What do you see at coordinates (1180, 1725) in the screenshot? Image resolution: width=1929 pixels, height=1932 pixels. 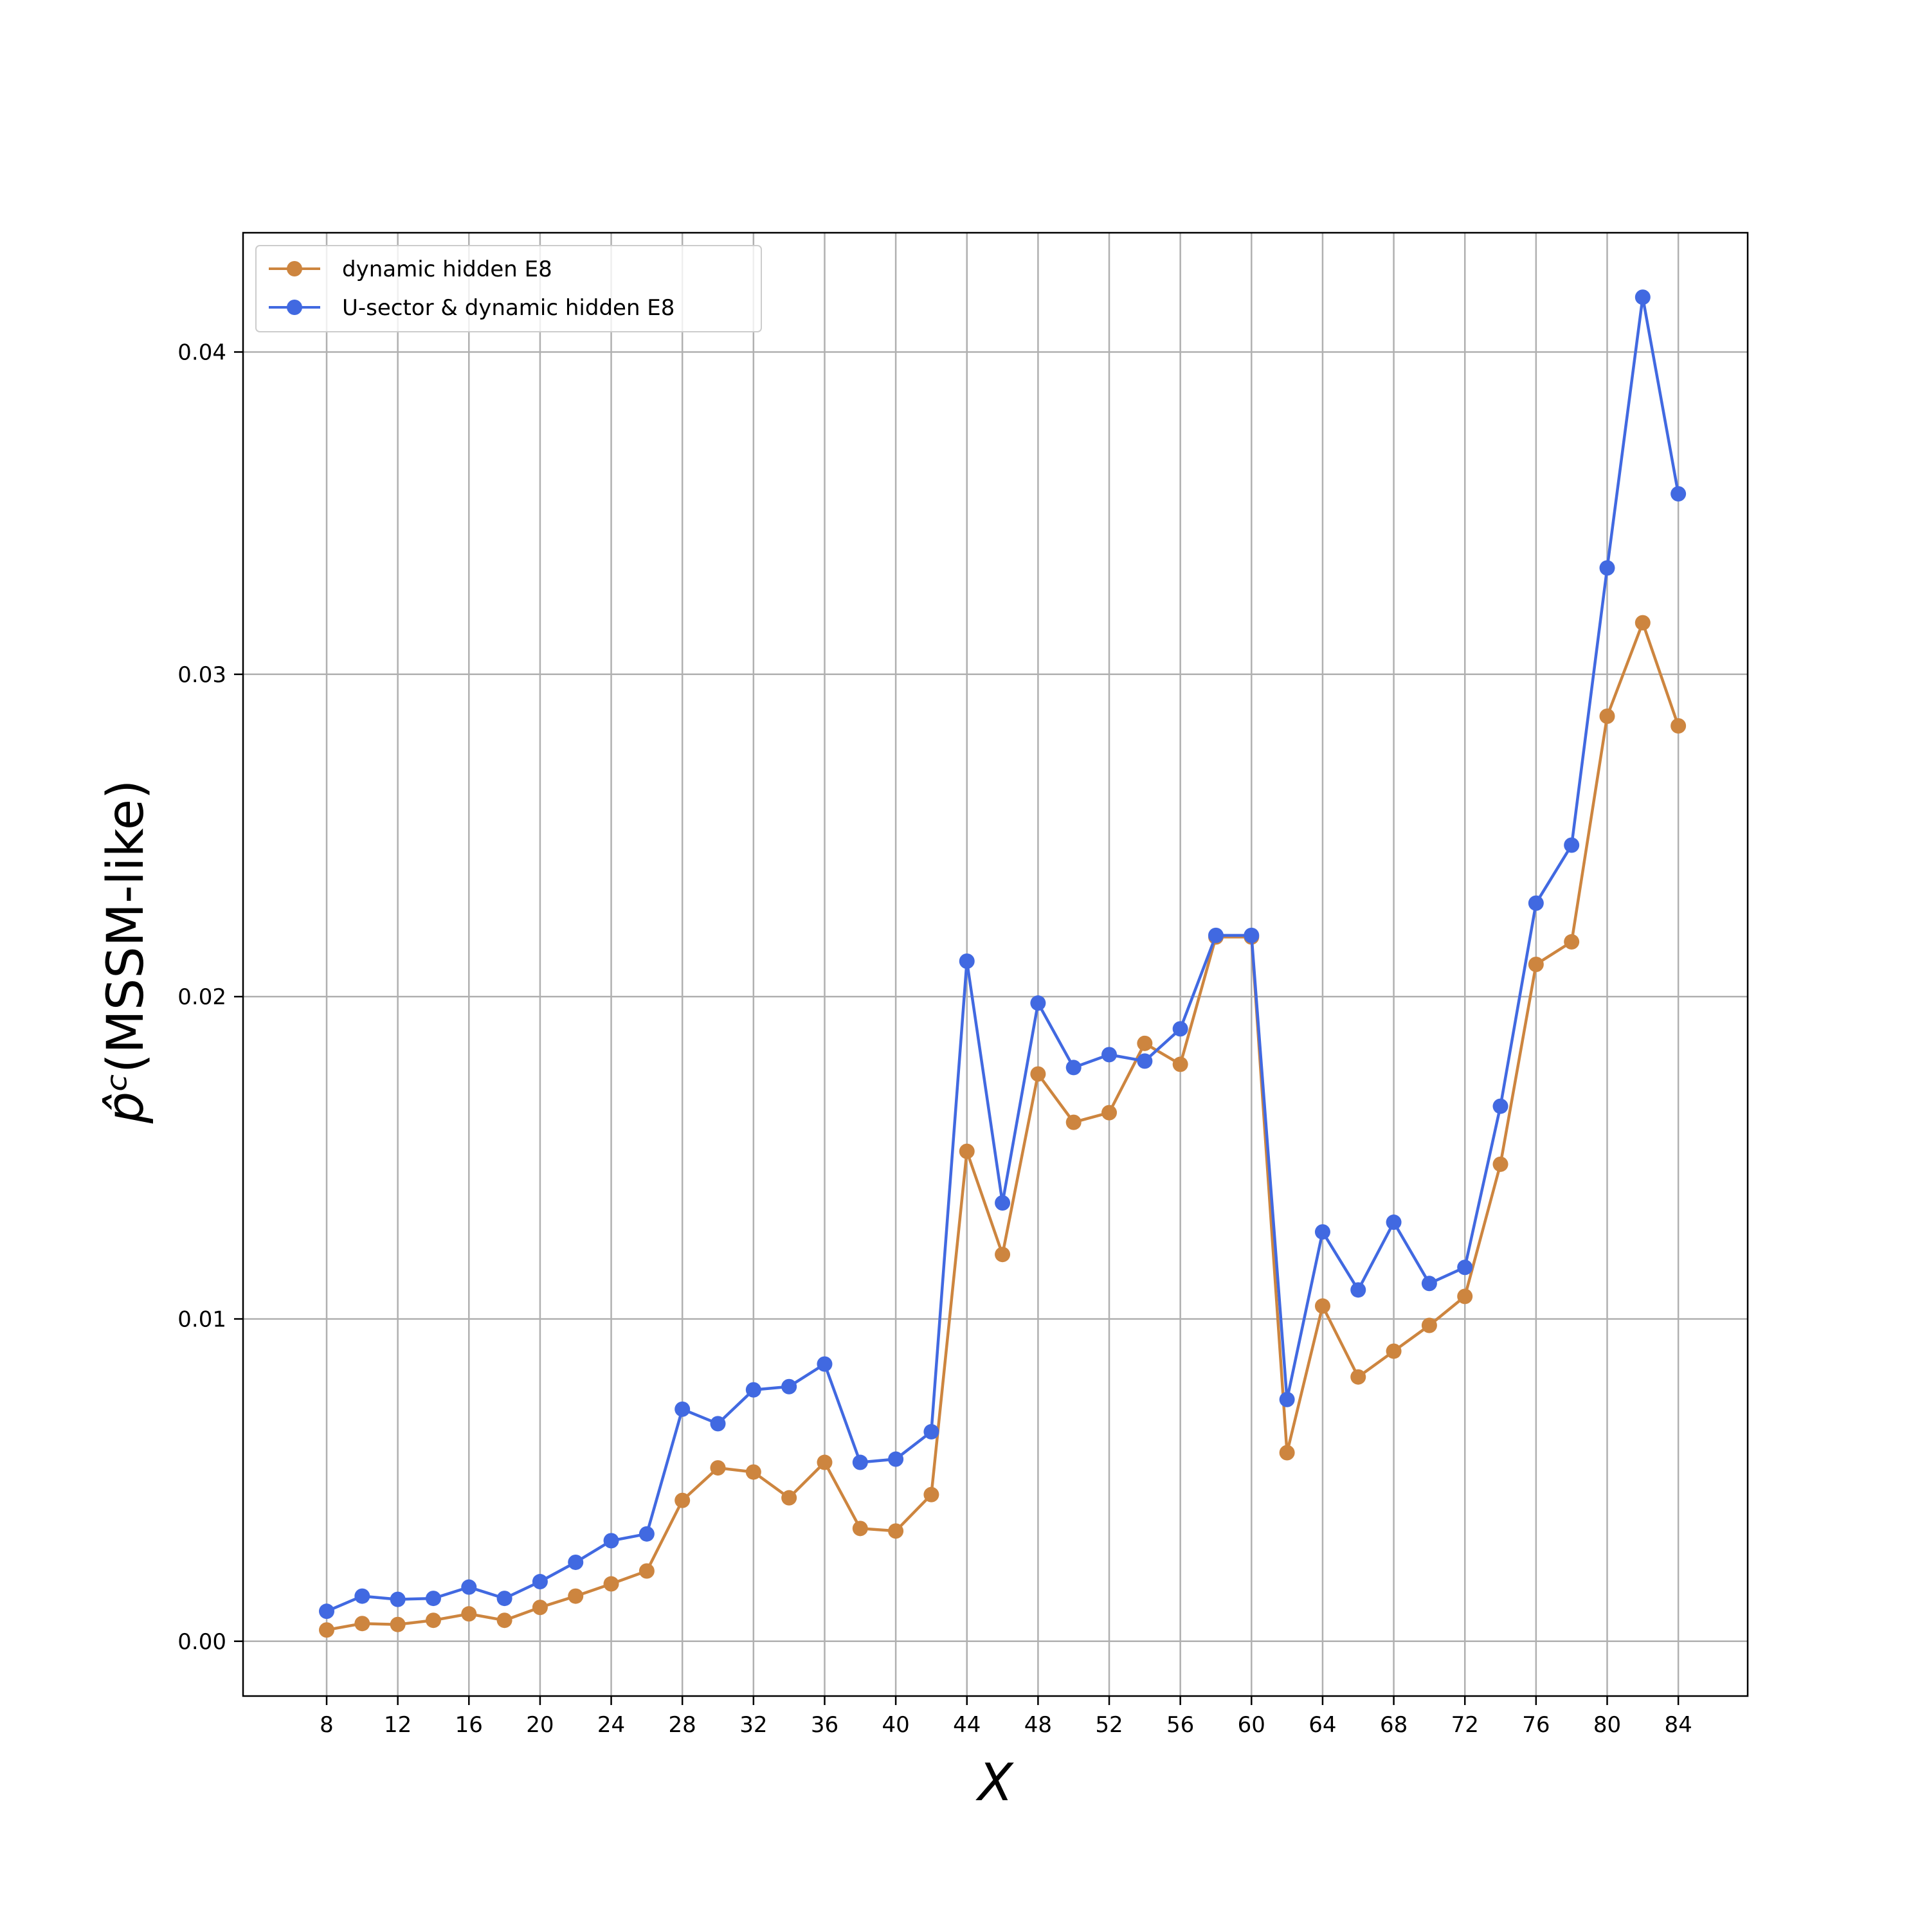 I see `x-tick-label: 56` at bounding box center [1180, 1725].